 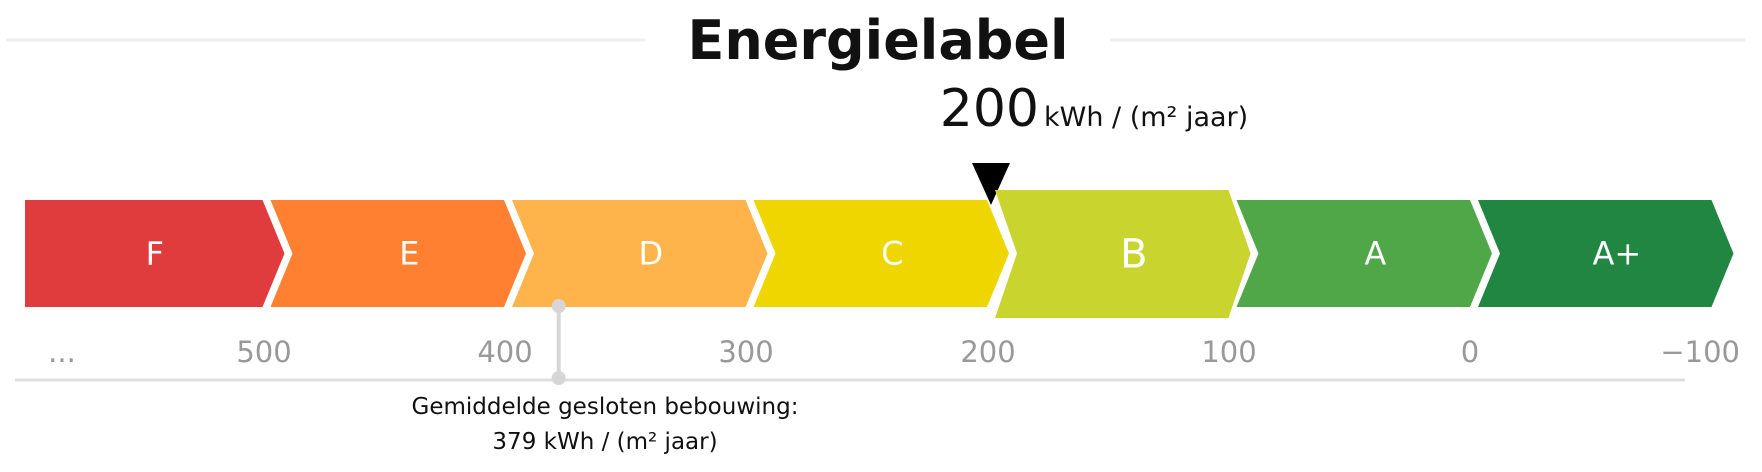 I want to click on band-label-d: D, so click(x=650, y=254).